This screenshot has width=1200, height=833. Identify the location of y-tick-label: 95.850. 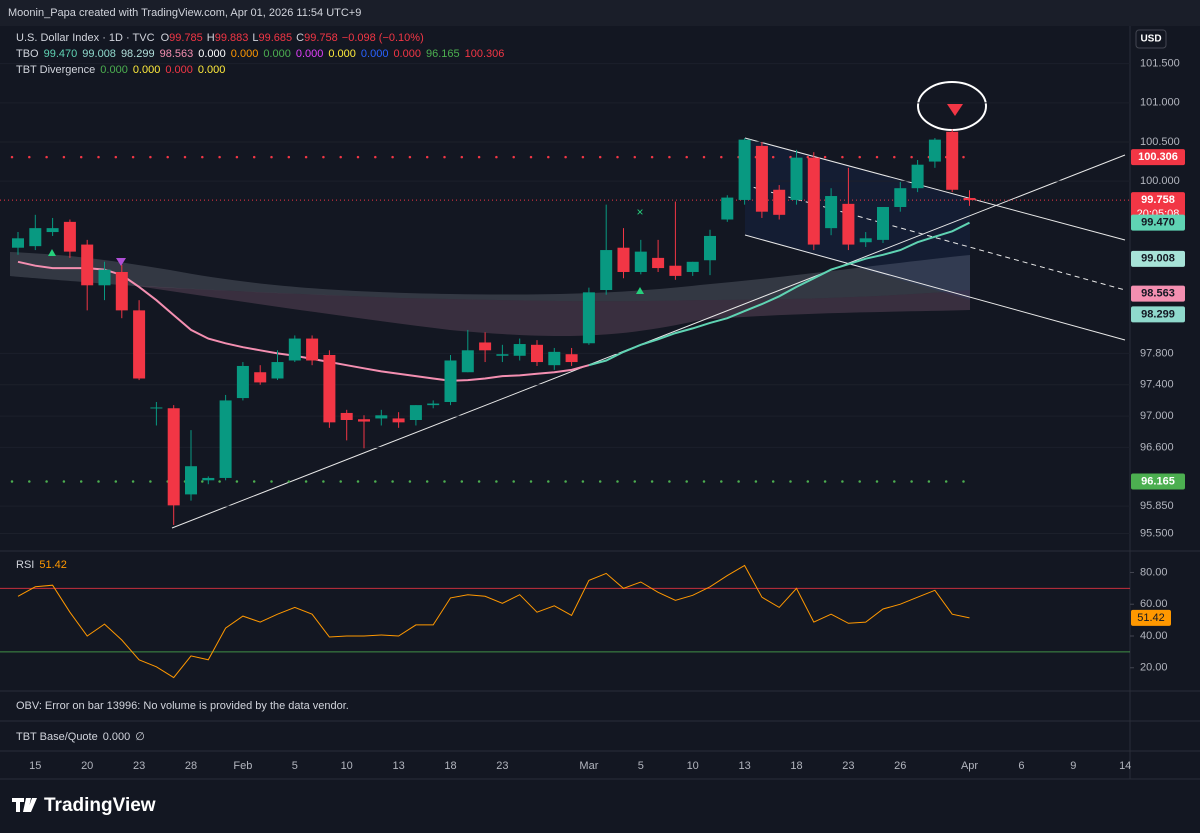
(1157, 506).